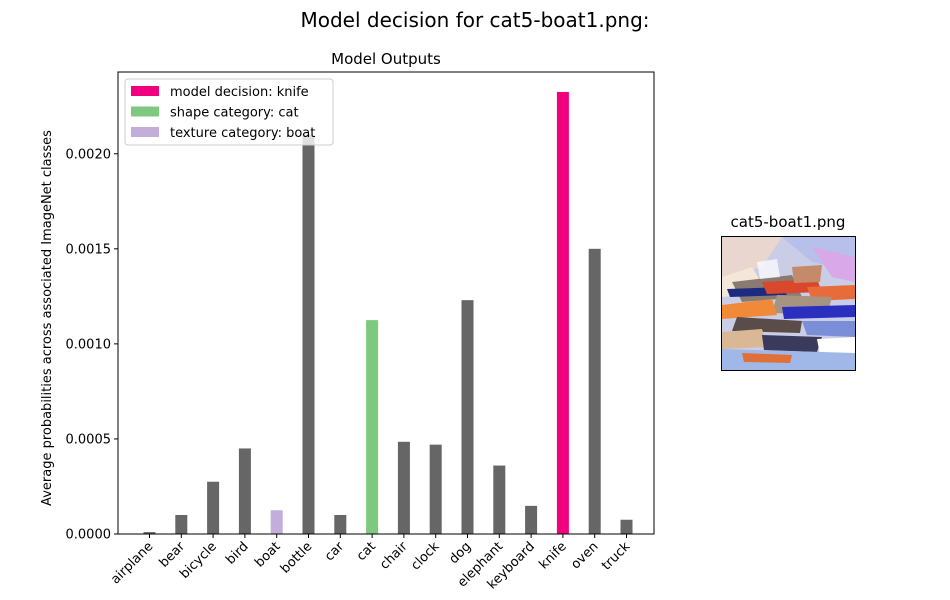 Image resolution: width=950 pixels, height=600 pixels. Describe the element at coordinates (89, 439) in the screenshot. I see `y-tick-label: 0.0005` at that location.